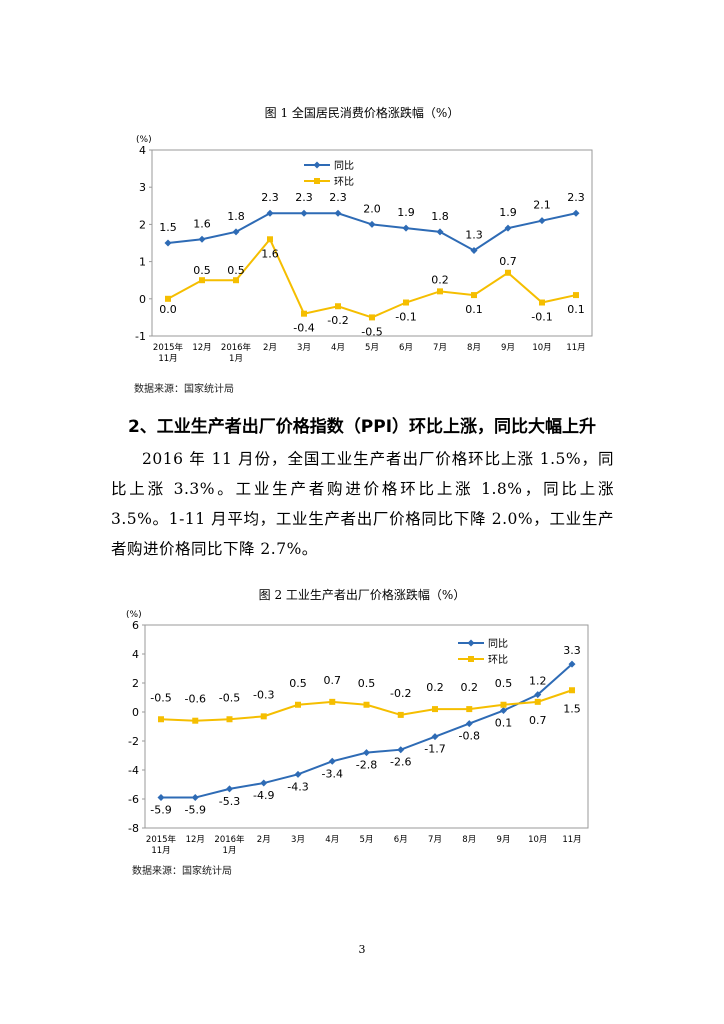  What do you see at coordinates (470, 687) in the screenshot?
I see `data-label-mom: 0.2` at bounding box center [470, 687].